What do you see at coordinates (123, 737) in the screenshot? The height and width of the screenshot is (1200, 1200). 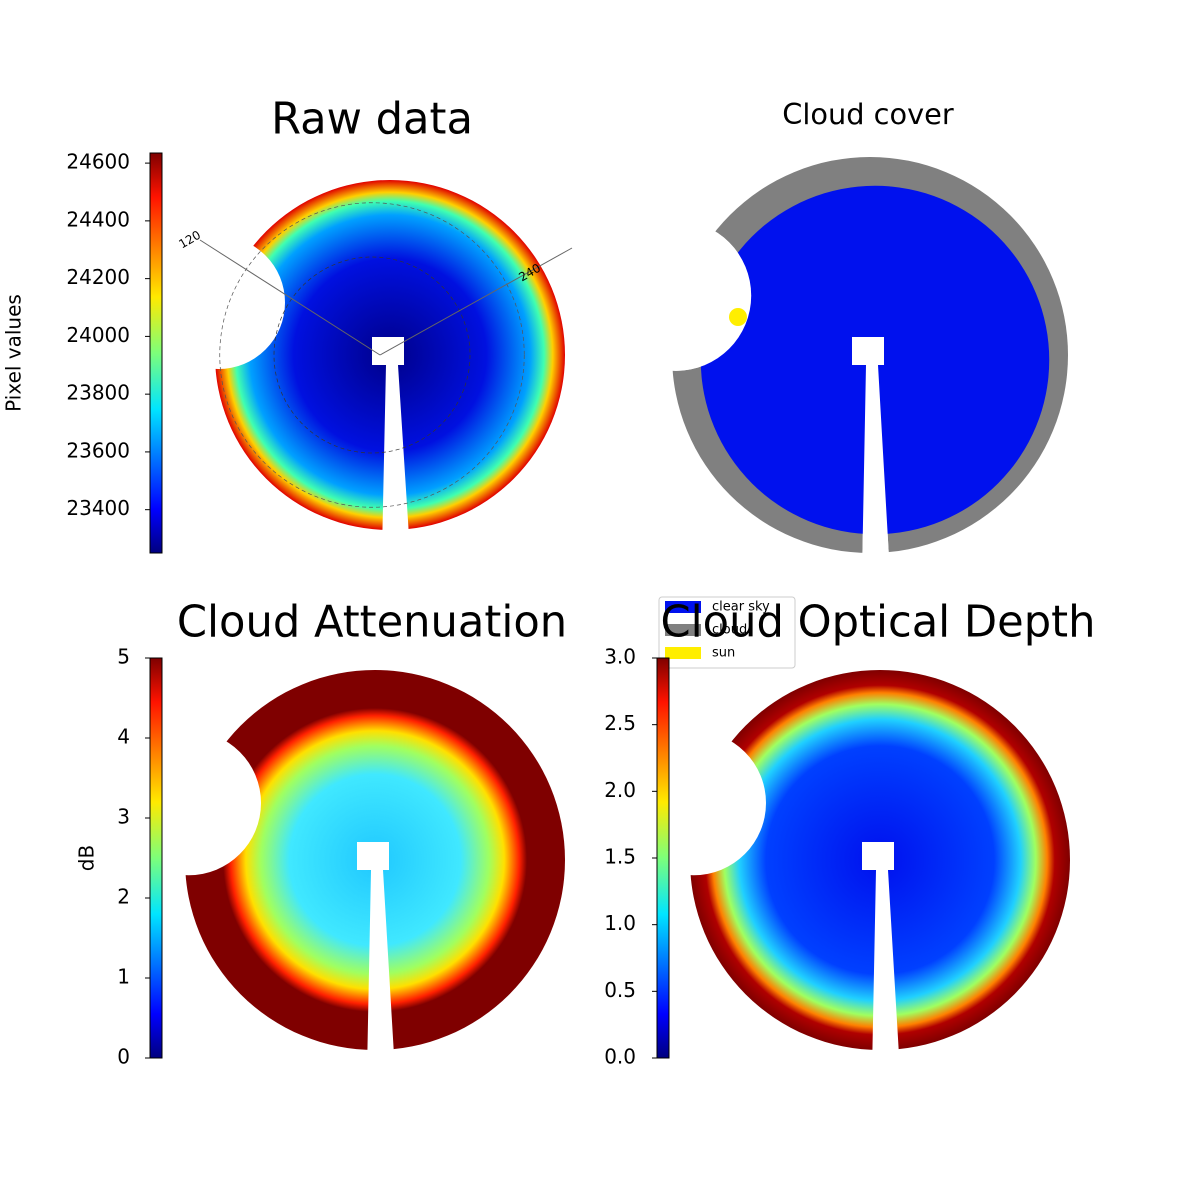 I see `colorbar-tick-label: 4` at bounding box center [123, 737].